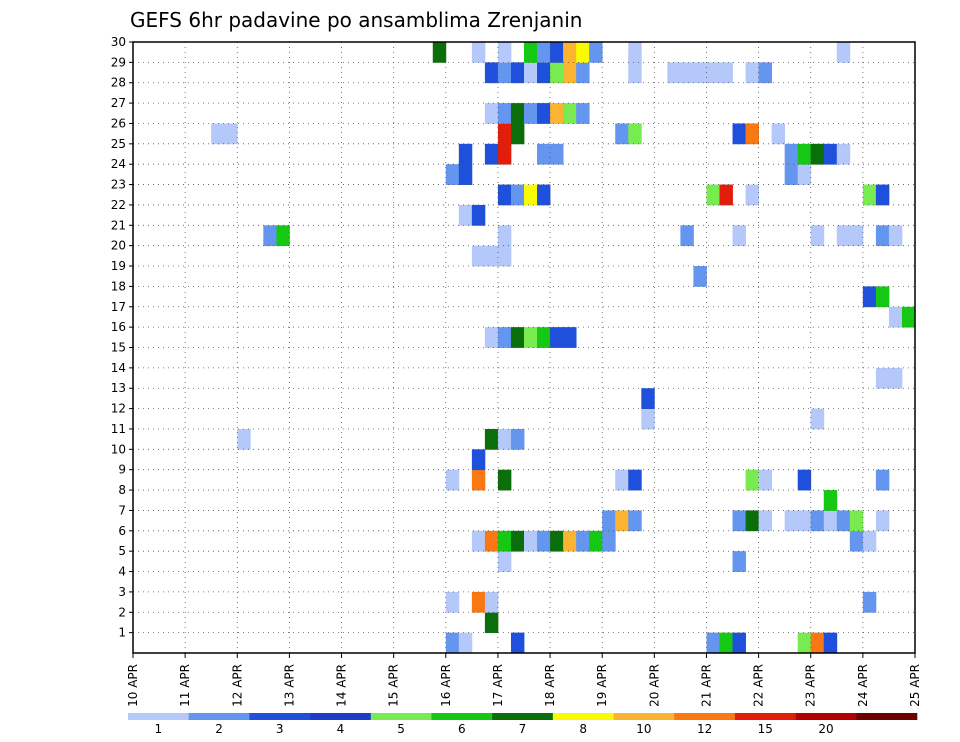  Describe the element at coordinates (401, 729) in the screenshot. I see `colorbar-label: 5` at that location.